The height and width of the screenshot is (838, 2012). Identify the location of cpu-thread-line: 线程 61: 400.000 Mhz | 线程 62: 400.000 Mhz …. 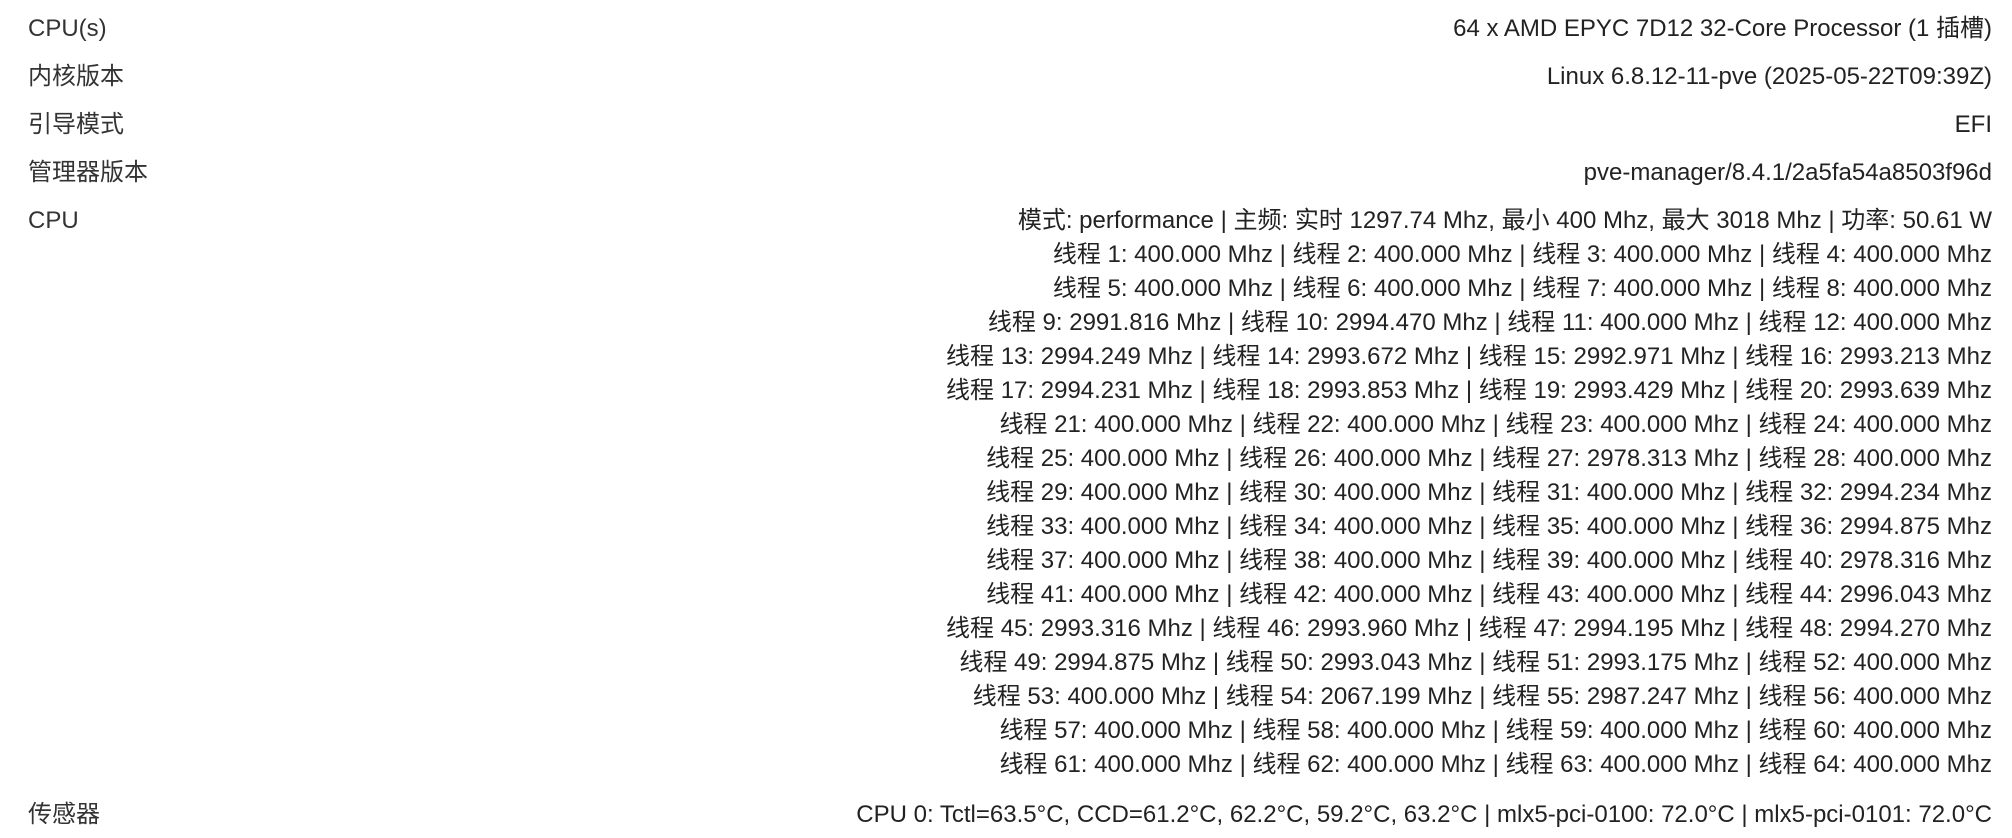
(1495, 764).